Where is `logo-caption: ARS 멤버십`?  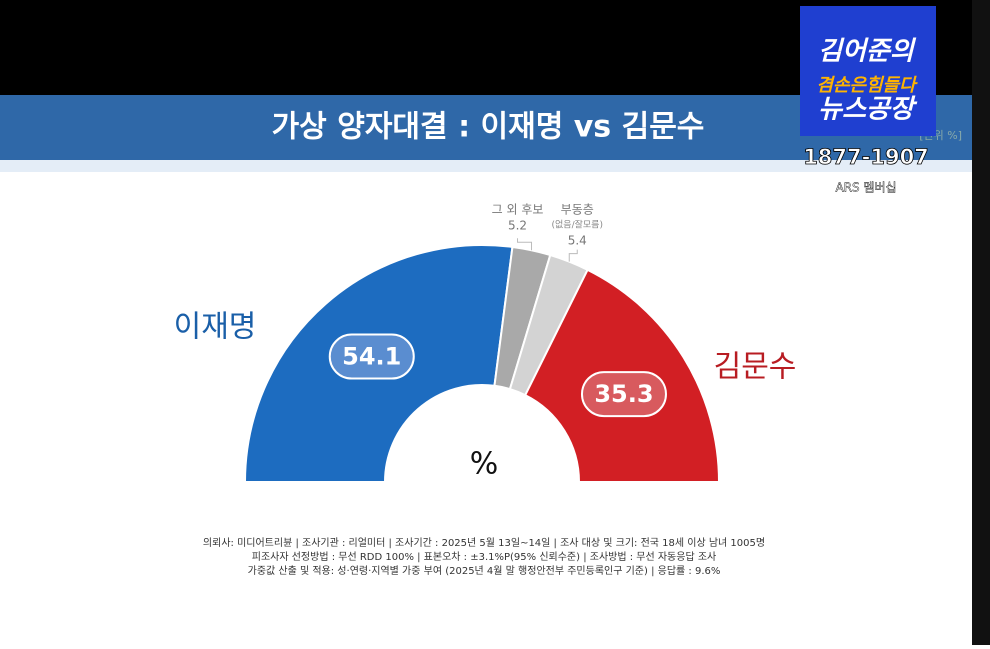
logo-caption: ARS 멤버십 is located at coordinates (865, 188).